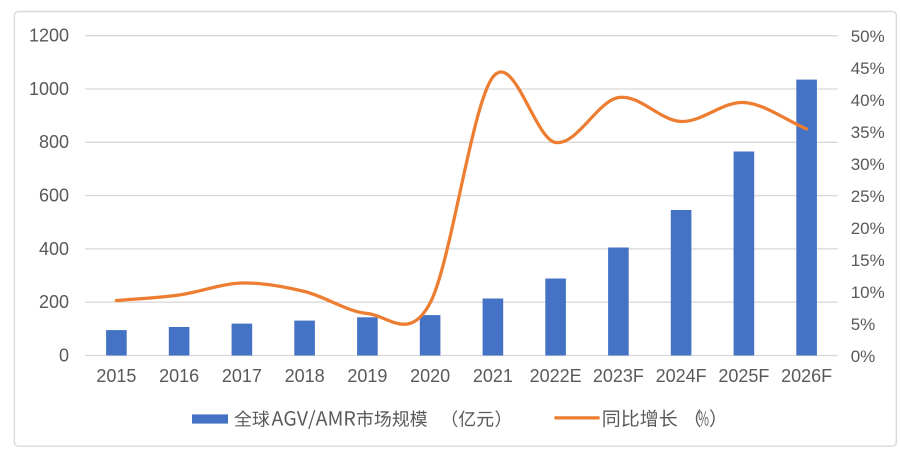 The height and width of the screenshot is (452, 900). I want to click on svg-text: 2020, so click(430, 376).